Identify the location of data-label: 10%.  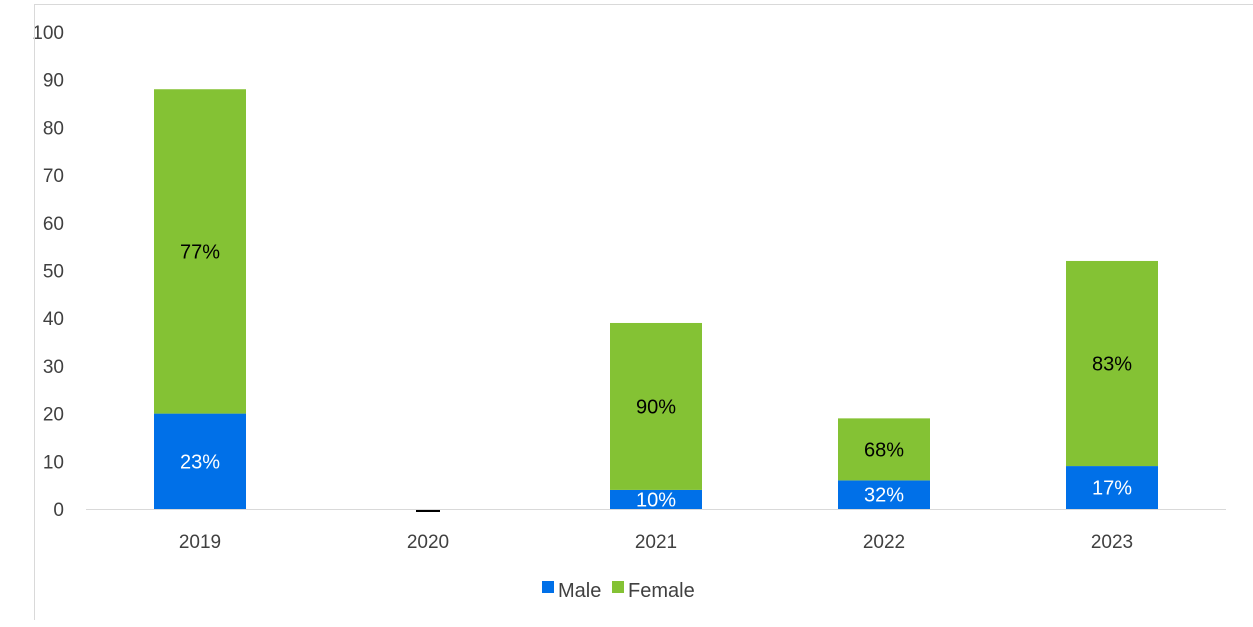
(656, 500).